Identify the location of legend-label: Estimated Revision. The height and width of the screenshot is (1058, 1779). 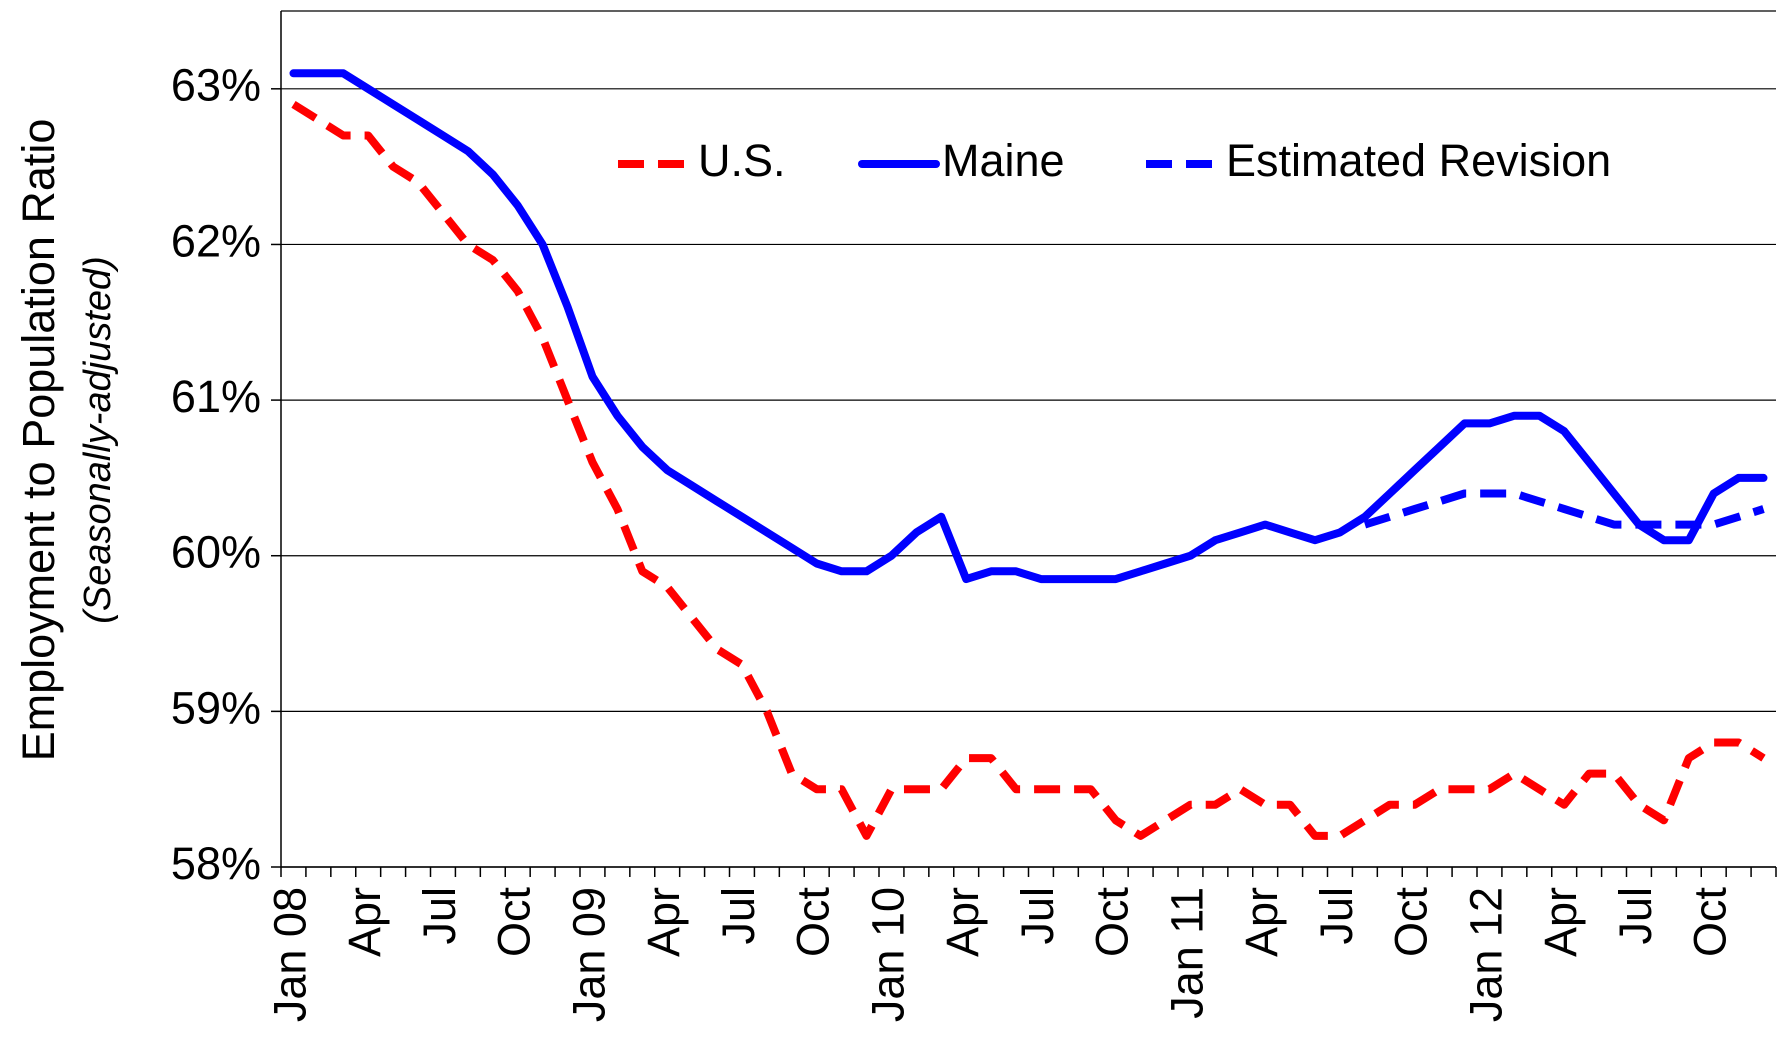
(1418, 160).